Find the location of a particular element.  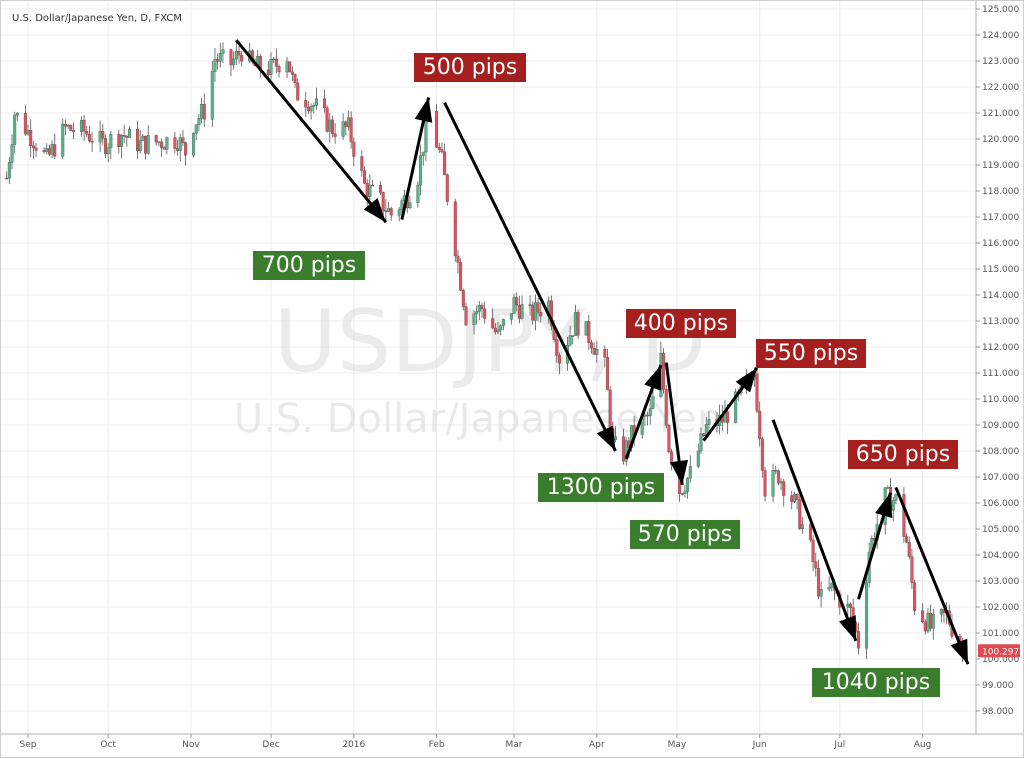

y-tick-label: 103.000 is located at coordinates (1000, 582).